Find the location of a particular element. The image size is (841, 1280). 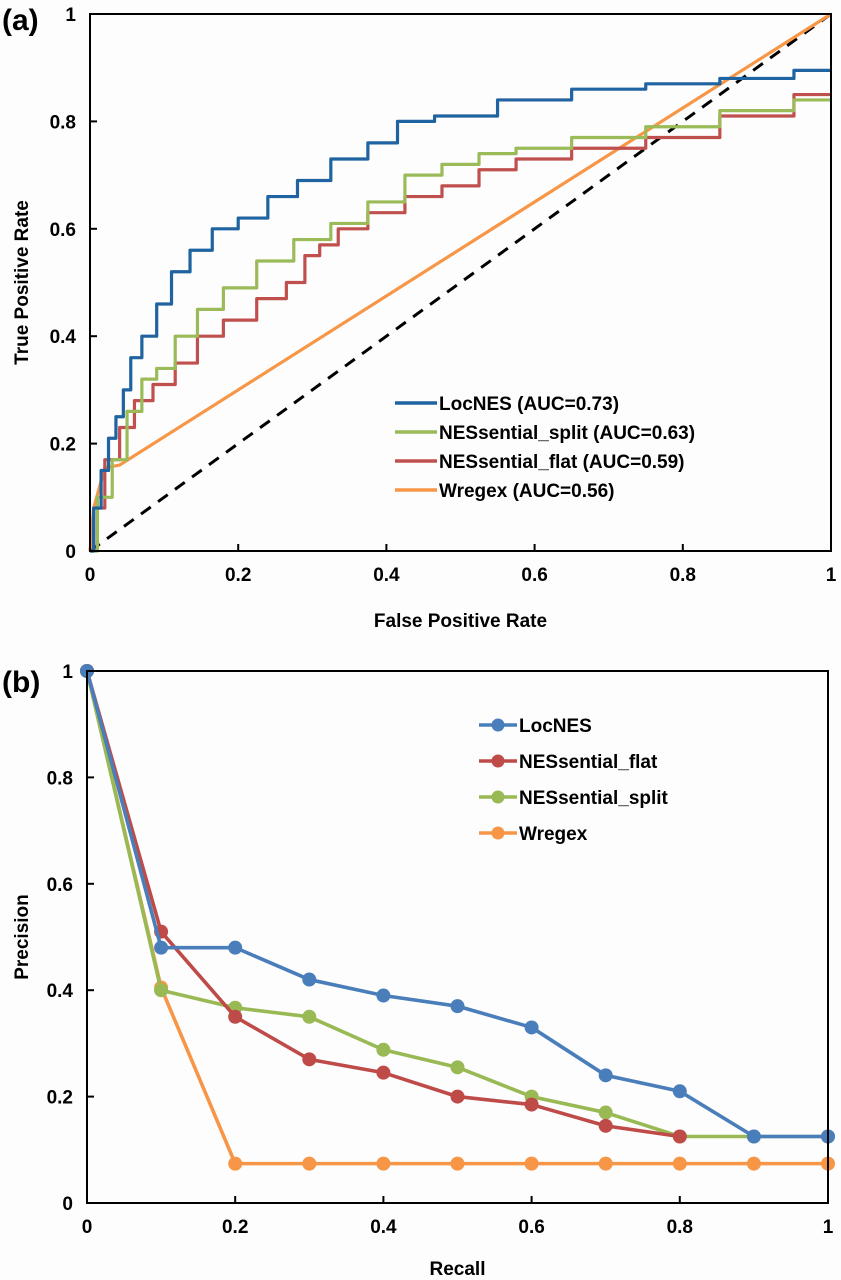

pr-x-tick-label: 1 is located at coordinates (828, 1227).